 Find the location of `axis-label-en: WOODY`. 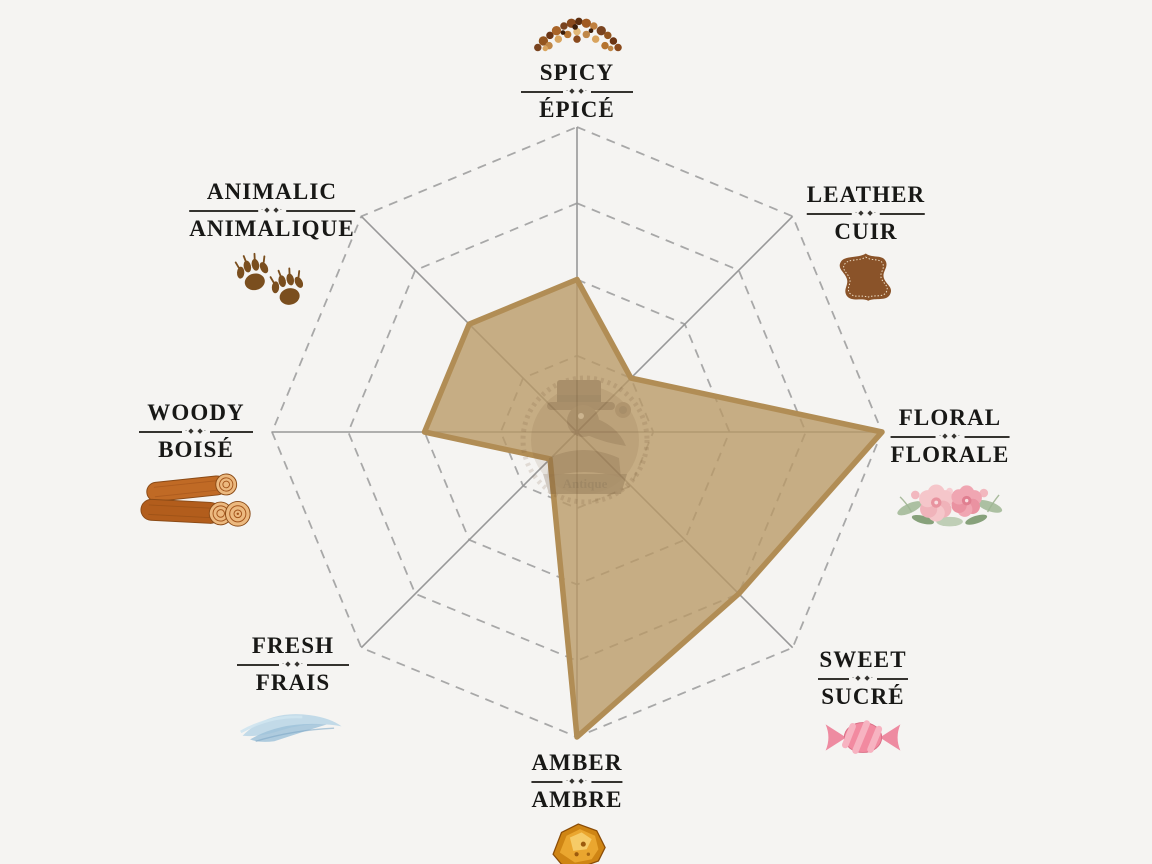

axis-label-en: WOODY is located at coordinates (196, 412).